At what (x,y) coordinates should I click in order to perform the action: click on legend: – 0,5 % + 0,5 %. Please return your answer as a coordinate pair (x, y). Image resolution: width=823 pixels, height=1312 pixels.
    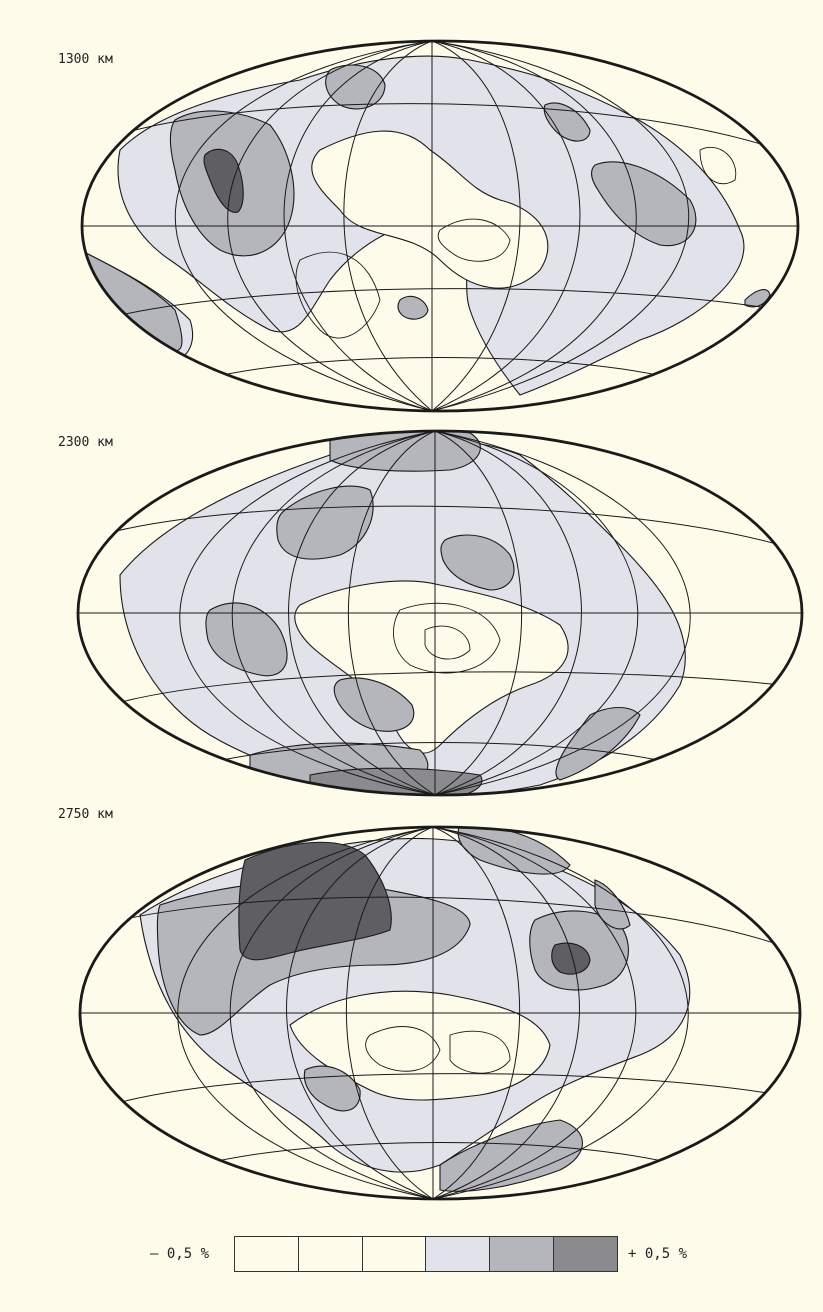
    Looking at the image, I should click on (411, 1256).